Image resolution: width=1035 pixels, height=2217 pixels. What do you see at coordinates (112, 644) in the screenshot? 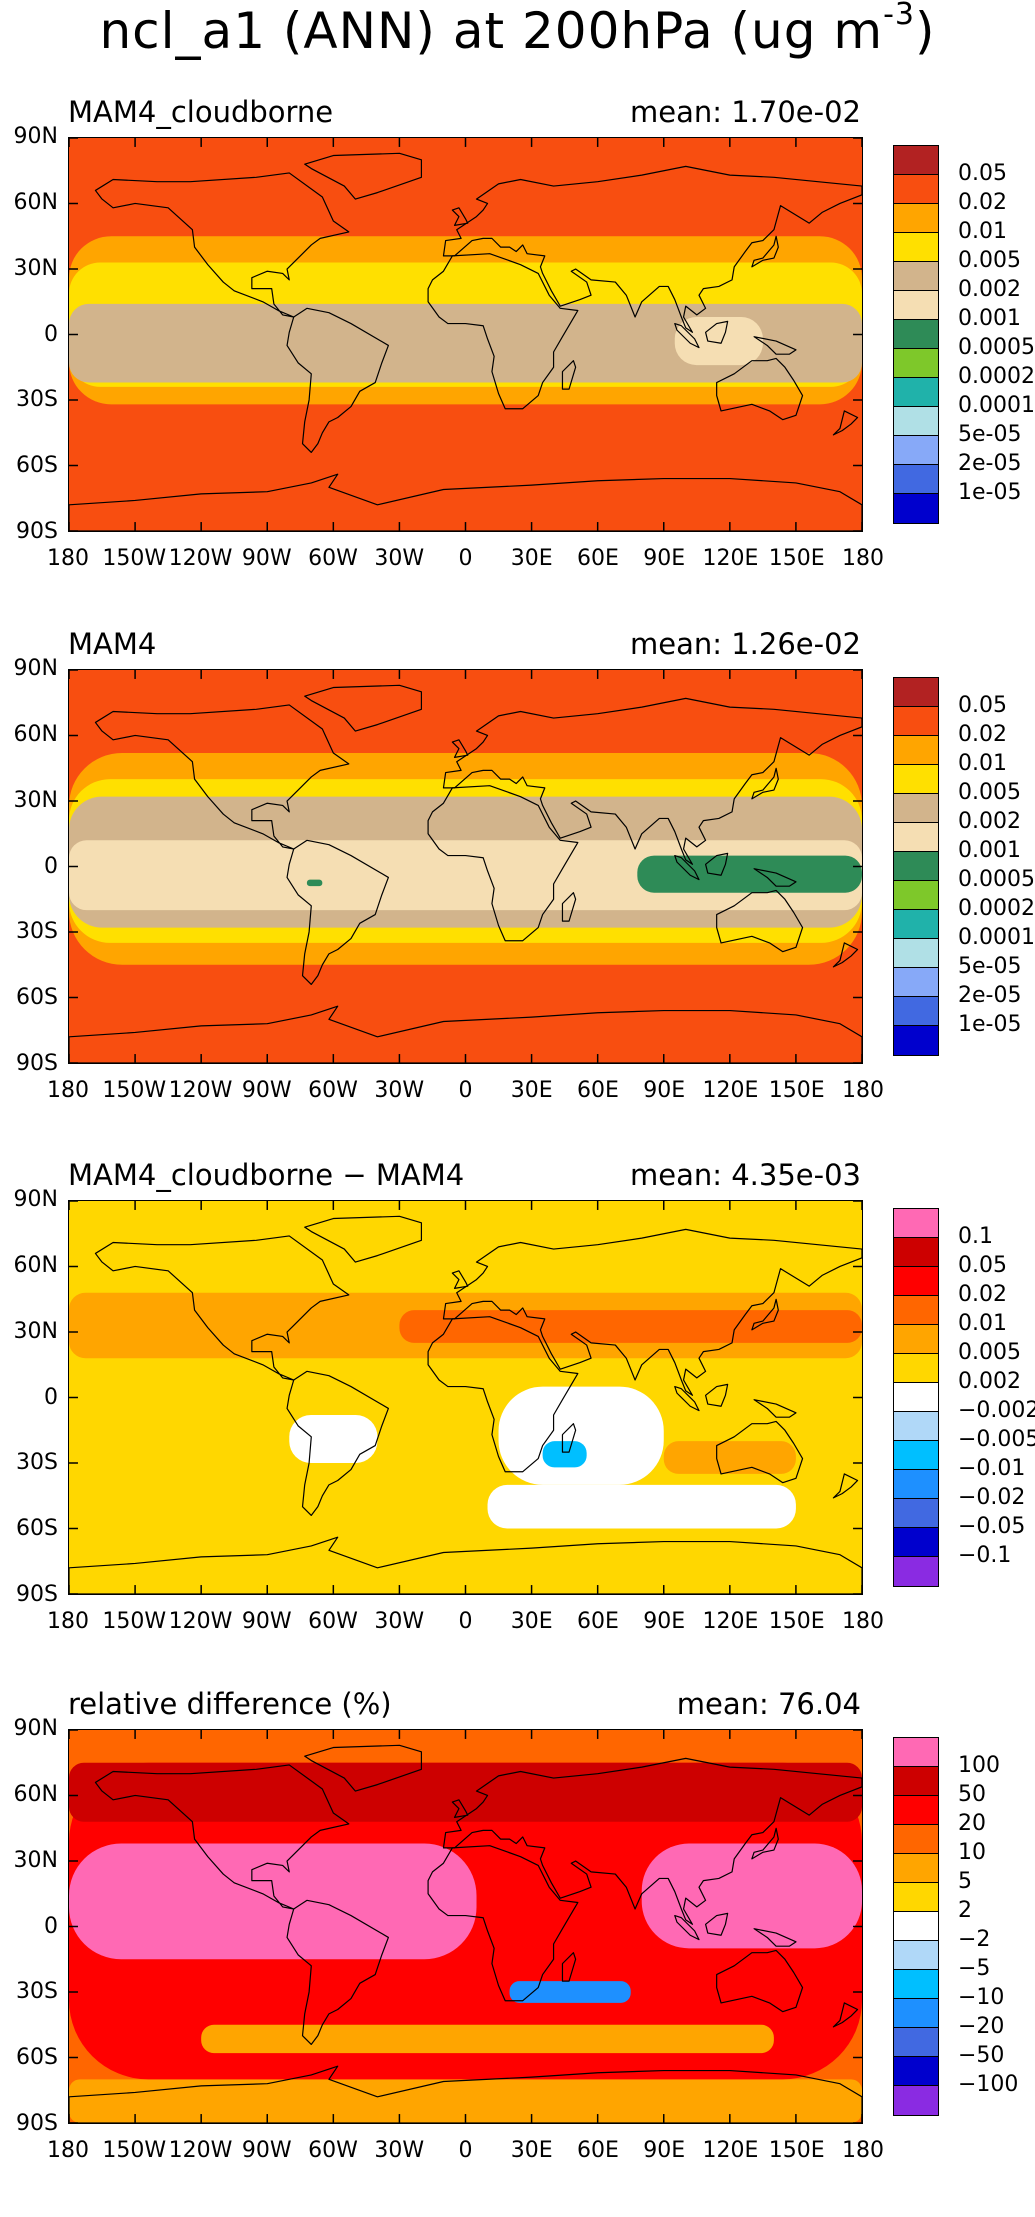
I see `panel-title: MAM4` at bounding box center [112, 644].